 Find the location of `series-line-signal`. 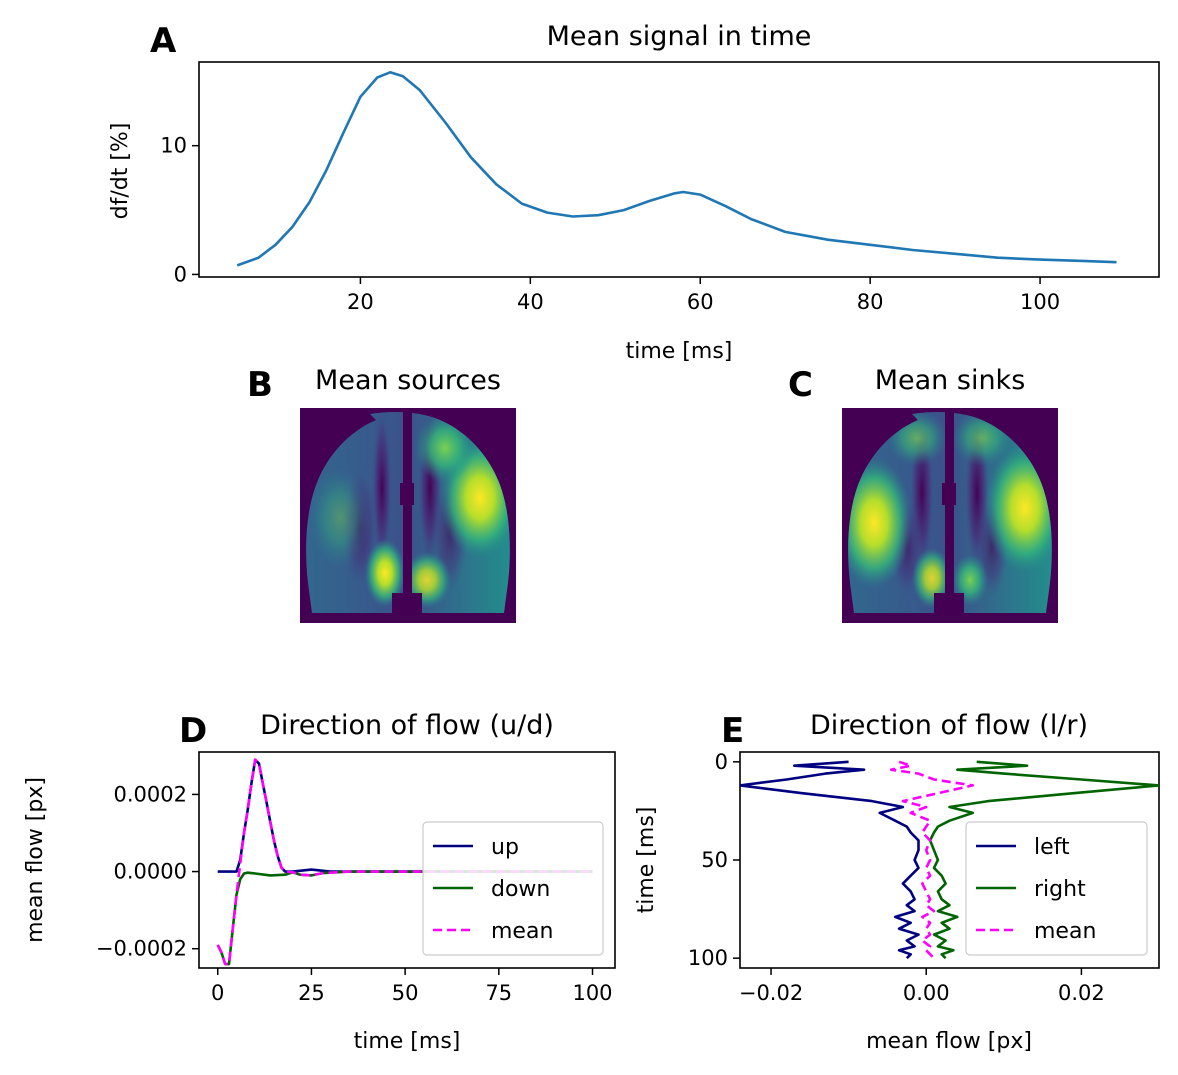

series-line-signal is located at coordinates (676, 169).